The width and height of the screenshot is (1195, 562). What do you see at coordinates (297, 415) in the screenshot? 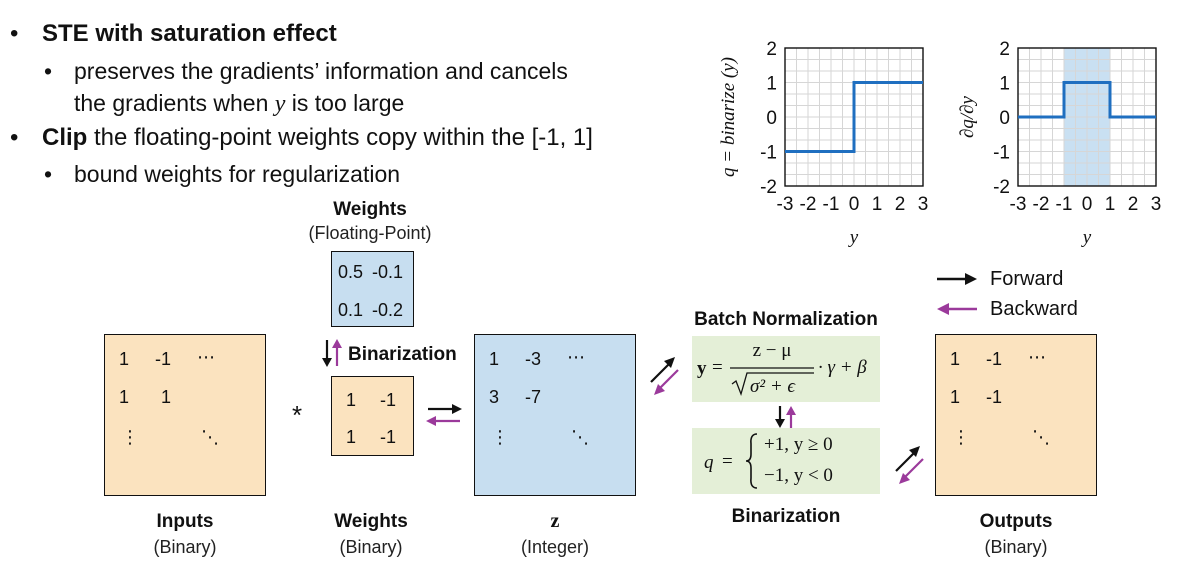
I see `convolution-operator: *` at bounding box center [297, 415].